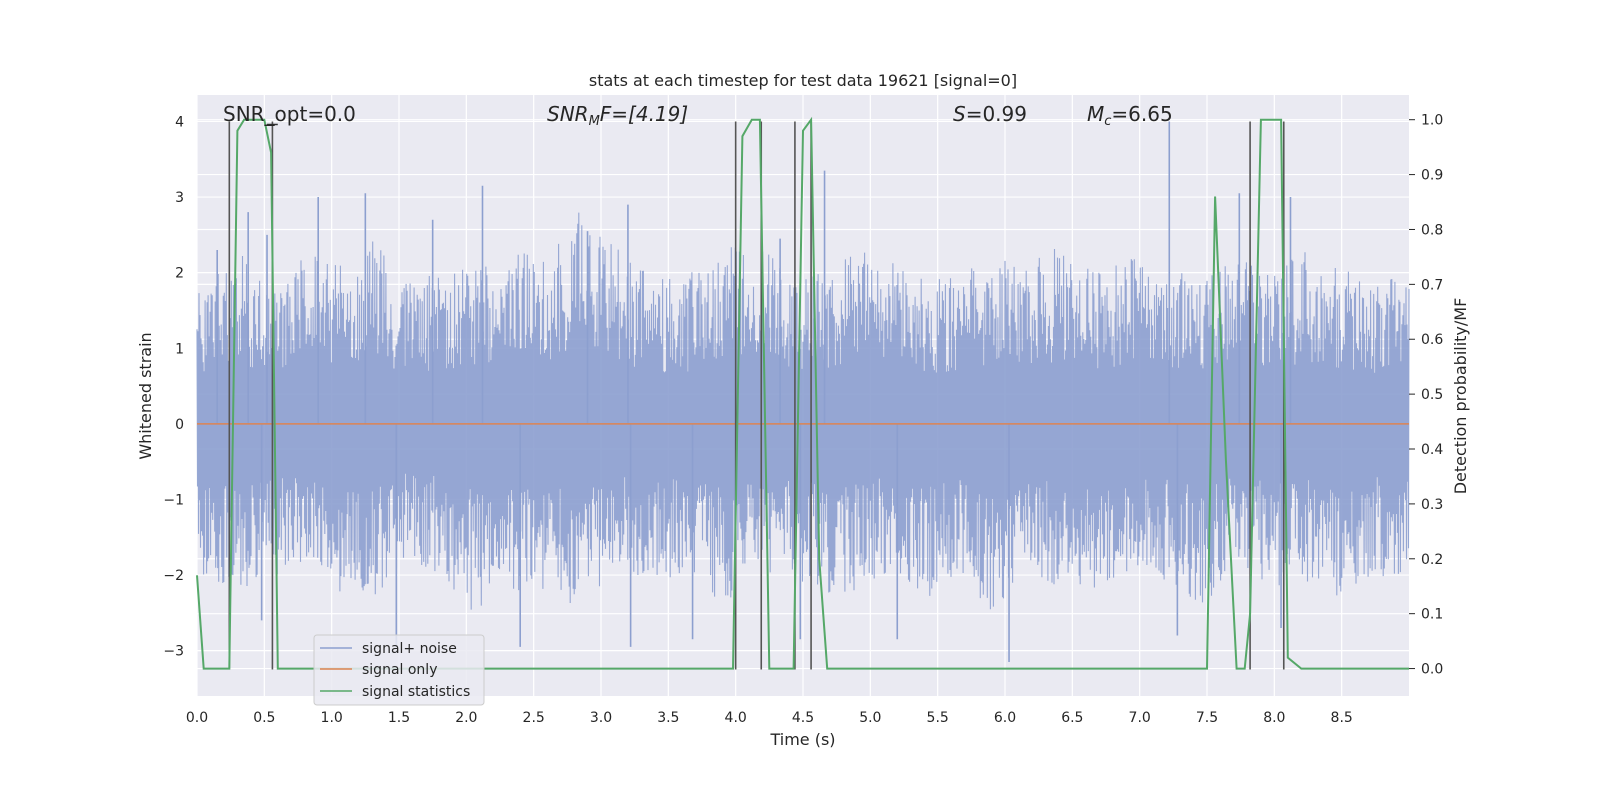 This screenshot has height=800, width=1600. What do you see at coordinates (959, 114) in the screenshot?
I see `s-italic: S` at bounding box center [959, 114].